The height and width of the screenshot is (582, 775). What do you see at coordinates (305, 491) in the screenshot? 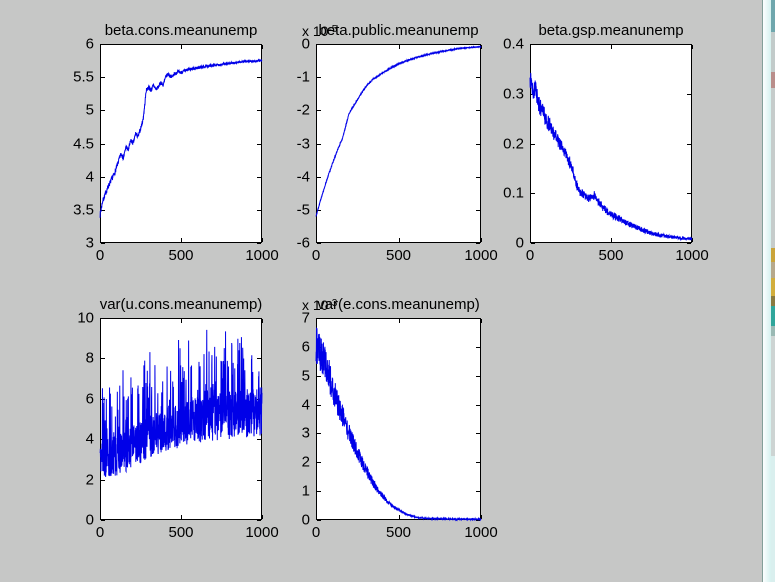
I see `y-tick-label: 1` at bounding box center [305, 491].